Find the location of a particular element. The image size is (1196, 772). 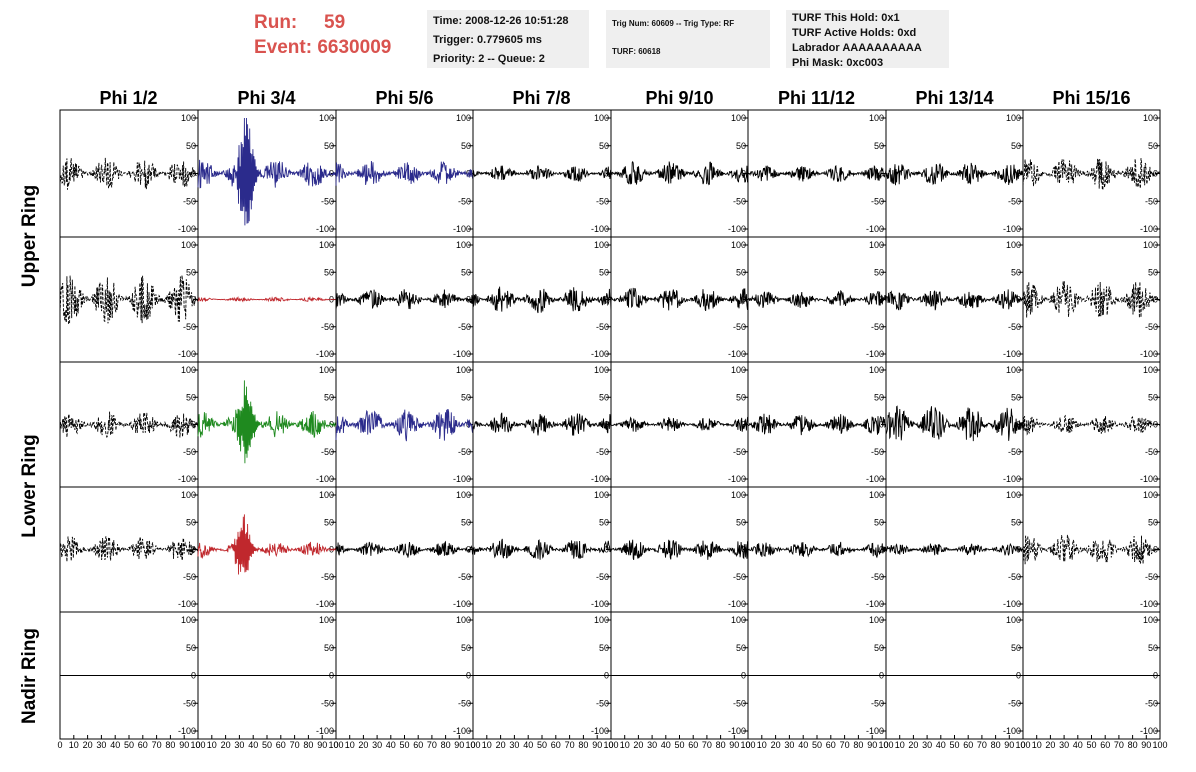

ytick-label-r1-c4: 100 is located at coordinates (601, 118).